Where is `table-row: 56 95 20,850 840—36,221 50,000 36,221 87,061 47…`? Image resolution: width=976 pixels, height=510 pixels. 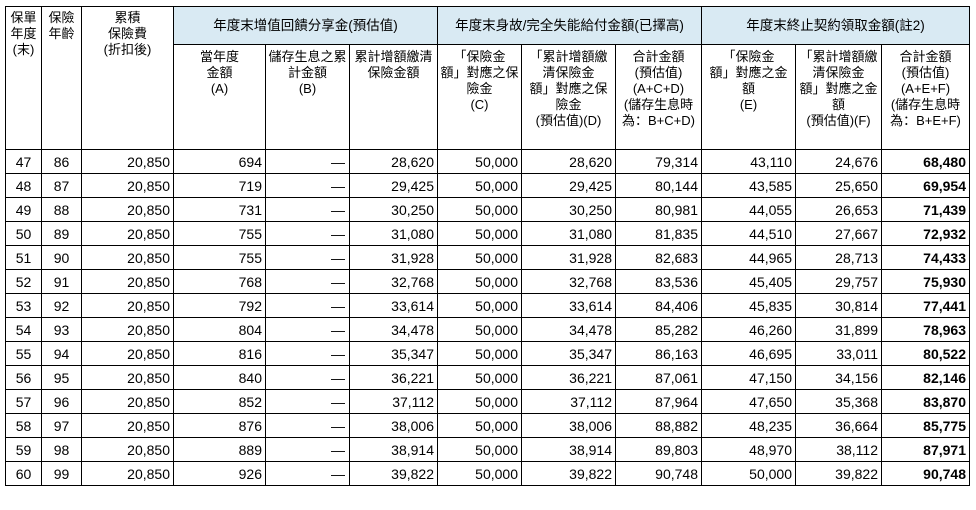 table-row: 56 95 20,850 840—36,221 50,000 36,221 87,061 47… is located at coordinates (487, 377).